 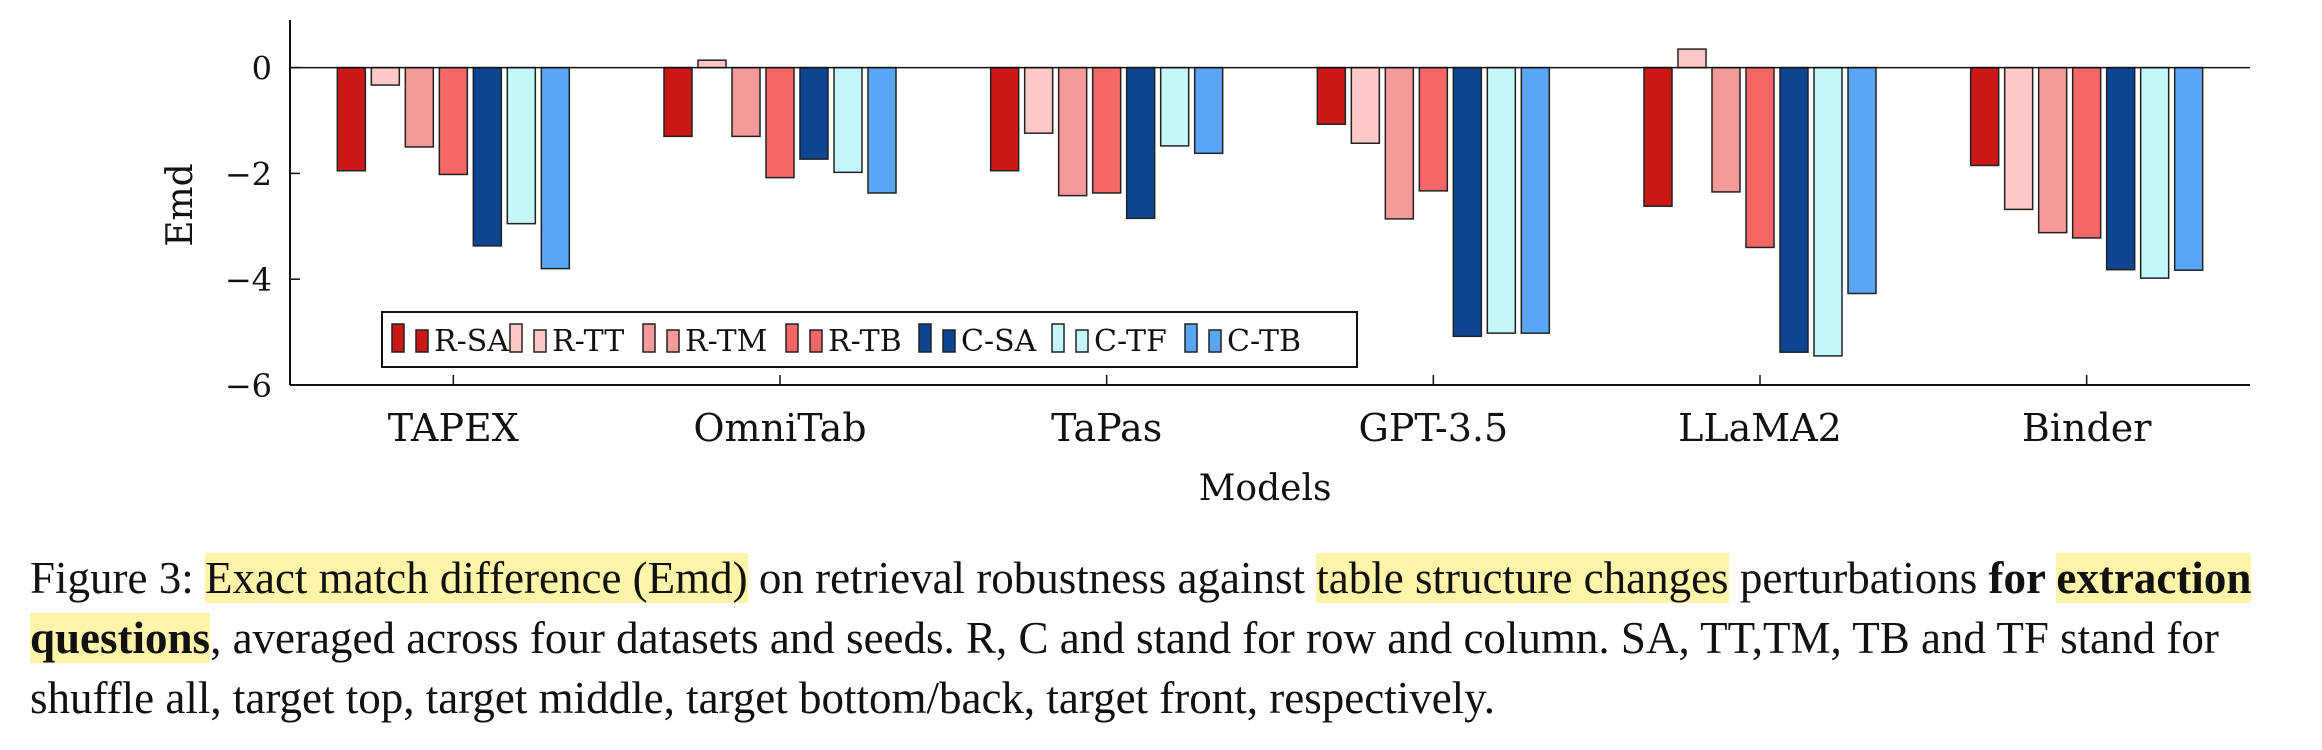 What do you see at coordinates (487, 156) in the screenshot?
I see `bar-c-sa-tapex` at bounding box center [487, 156].